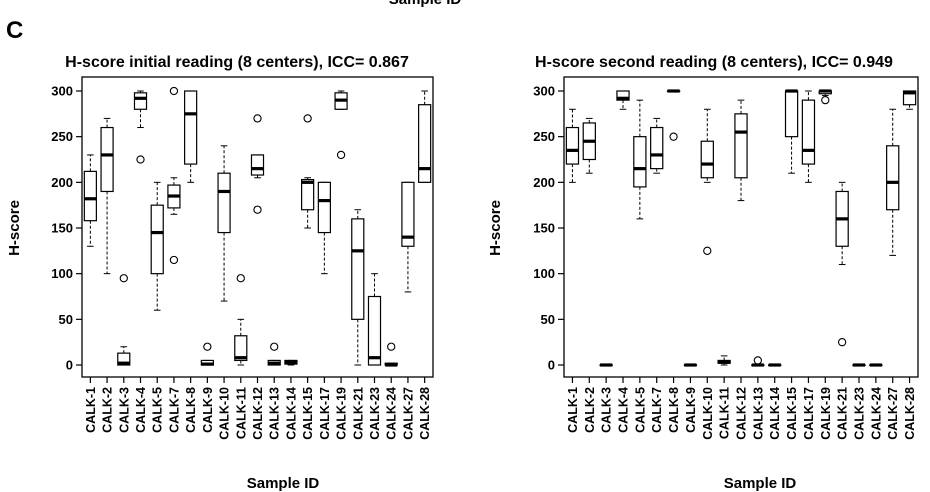 Image resolution: width=930 pixels, height=492 pixels. Describe the element at coordinates (283, 483) in the screenshot. I see `x-axis-label-initial: Sample ID` at that location.